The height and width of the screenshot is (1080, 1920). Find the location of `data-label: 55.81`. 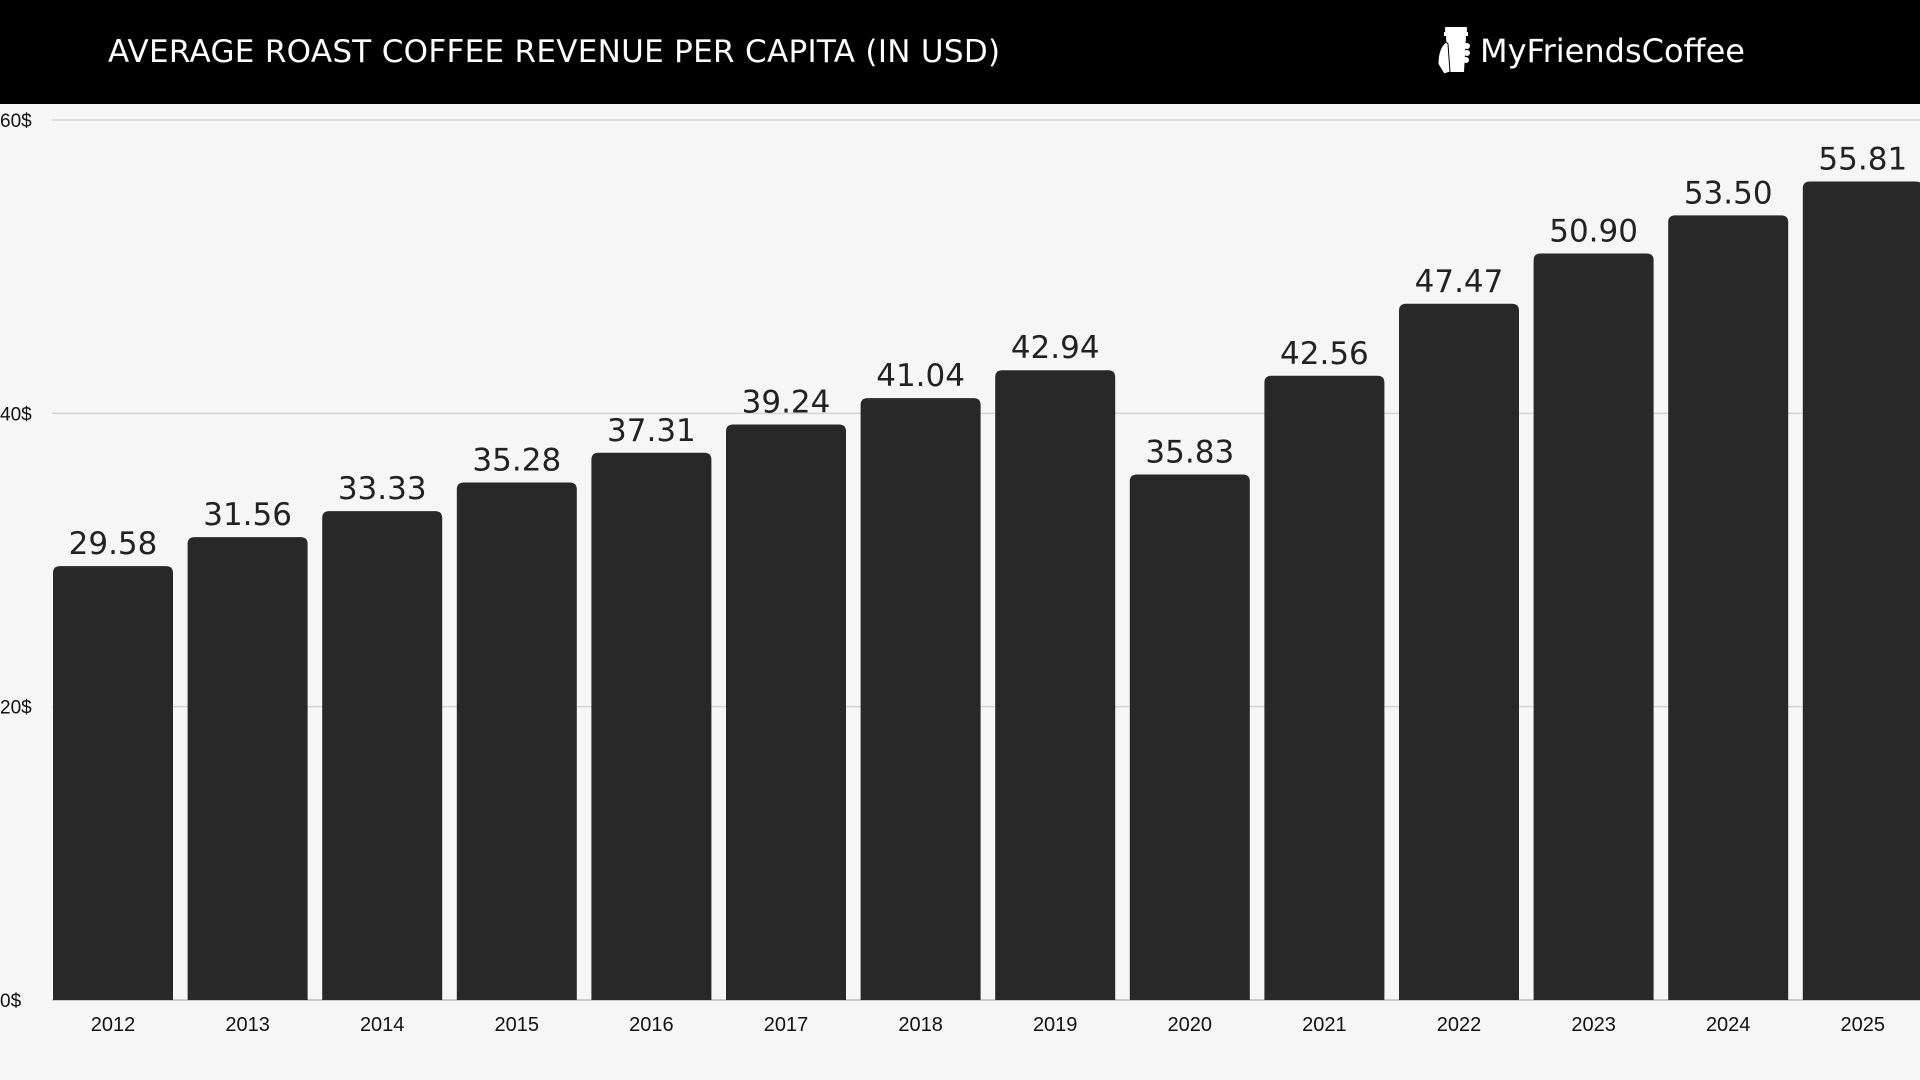

data-label: 55.81 is located at coordinates (1862, 159).